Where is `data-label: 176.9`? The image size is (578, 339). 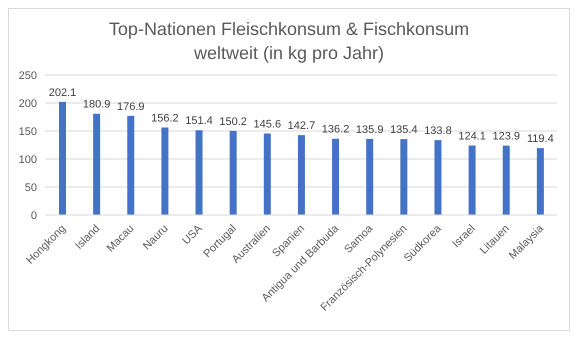
data-label: 176.9 is located at coordinates (131, 106).